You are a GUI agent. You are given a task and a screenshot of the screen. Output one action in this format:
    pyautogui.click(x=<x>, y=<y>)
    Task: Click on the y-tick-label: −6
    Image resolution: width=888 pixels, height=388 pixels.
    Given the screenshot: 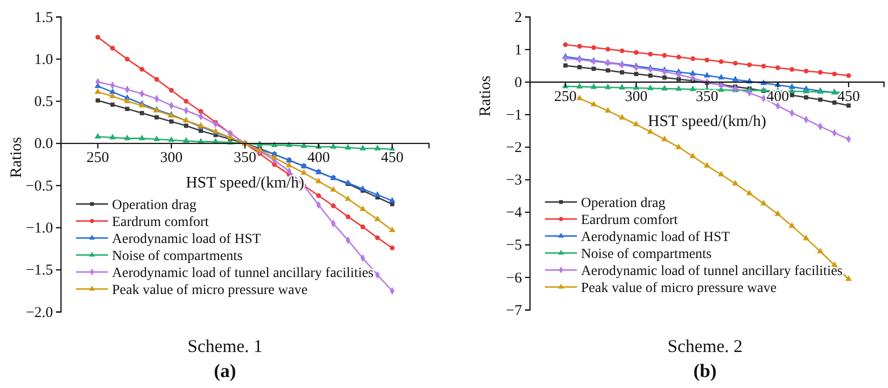 What is the action you would take?
    pyautogui.click(x=514, y=278)
    